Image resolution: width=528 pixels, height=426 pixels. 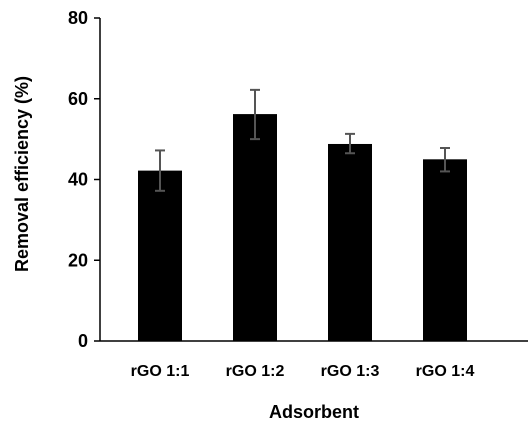 I want to click on x-axis-title: Adsorbent, so click(x=314, y=412).